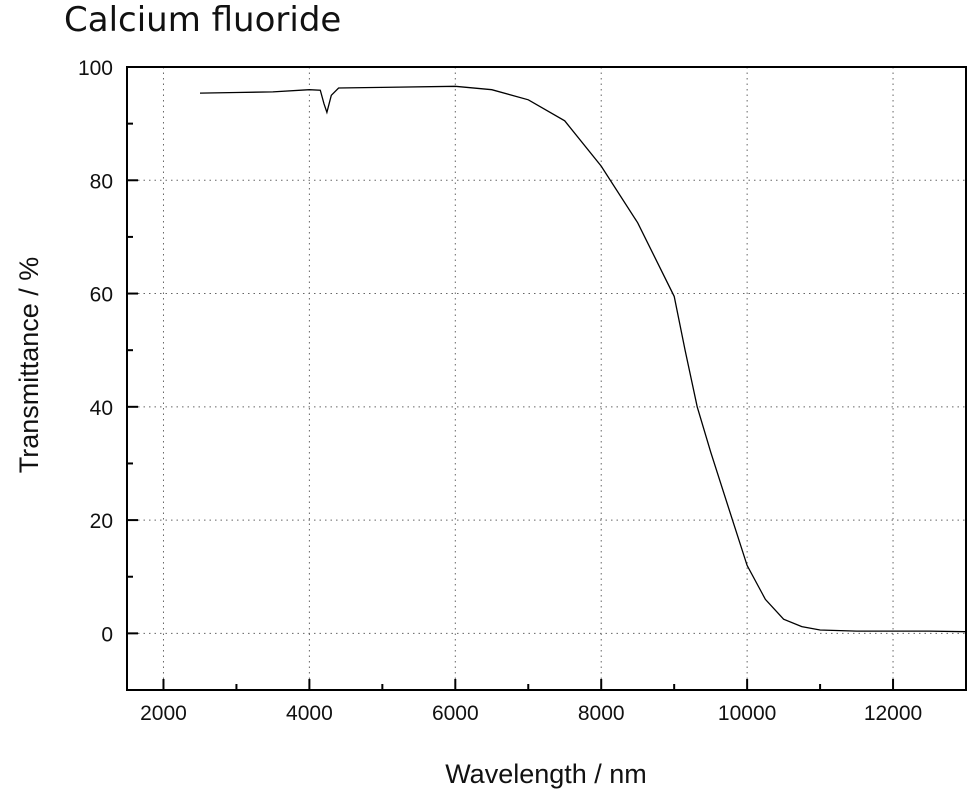 The height and width of the screenshot is (800, 980). I want to click on x-tick-label: 8000, so click(601, 713).